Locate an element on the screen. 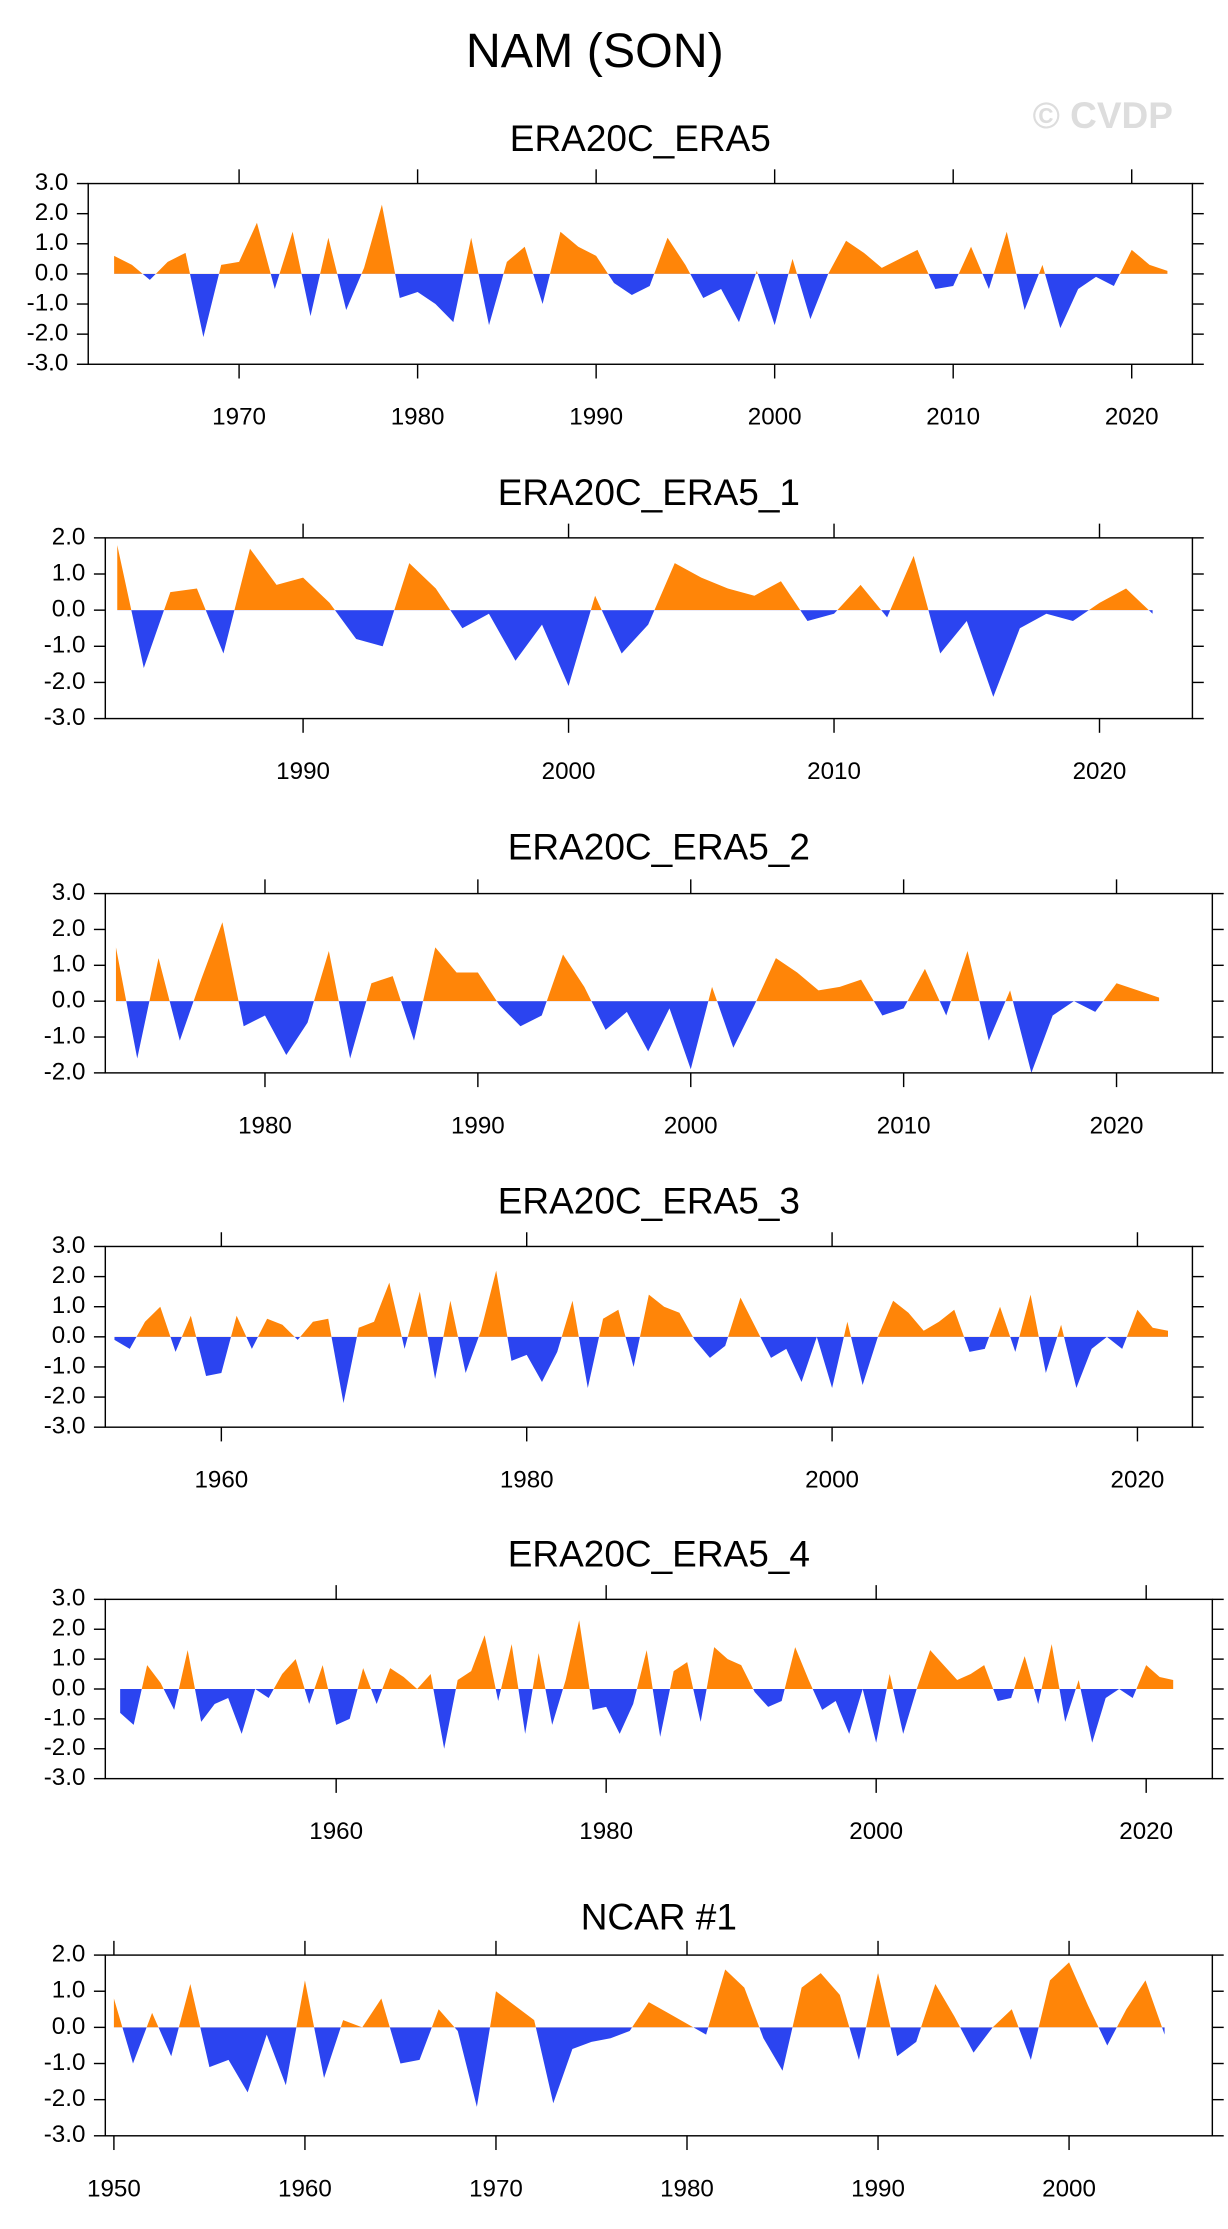  panel-title: ERA20C_ERA5_1 is located at coordinates (649, 492).